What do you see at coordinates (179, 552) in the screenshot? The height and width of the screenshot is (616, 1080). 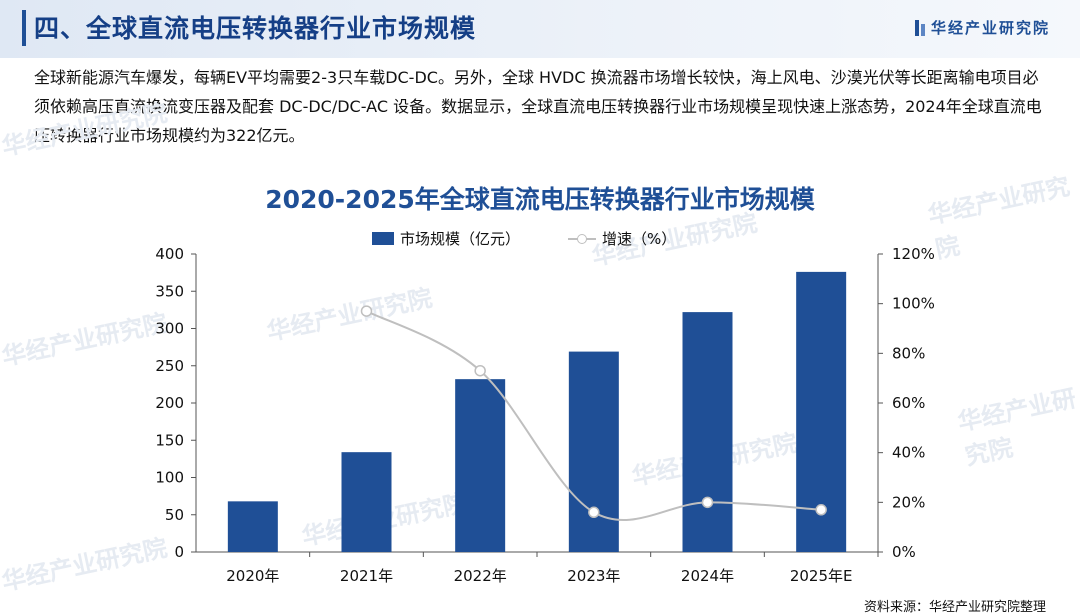 I see `y-left-tick-label: 0` at bounding box center [179, 552].